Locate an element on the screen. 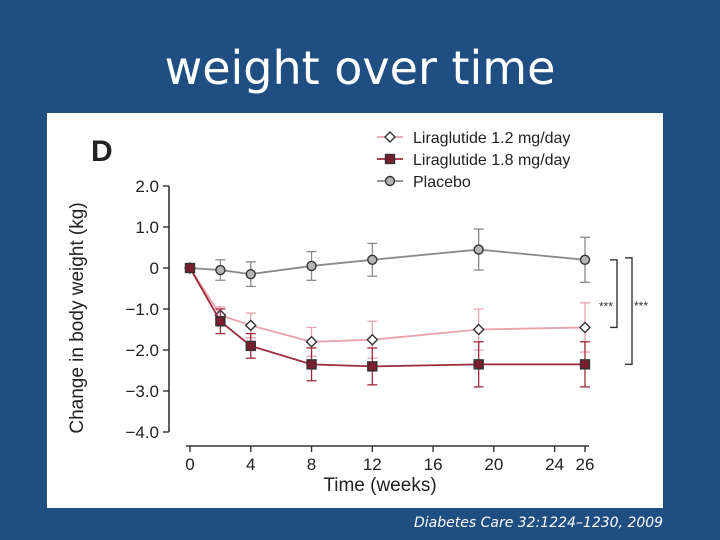 The width and height of the screenshot is (720, 540). x-tick-label: 26 is located at coordinates (585, 464).